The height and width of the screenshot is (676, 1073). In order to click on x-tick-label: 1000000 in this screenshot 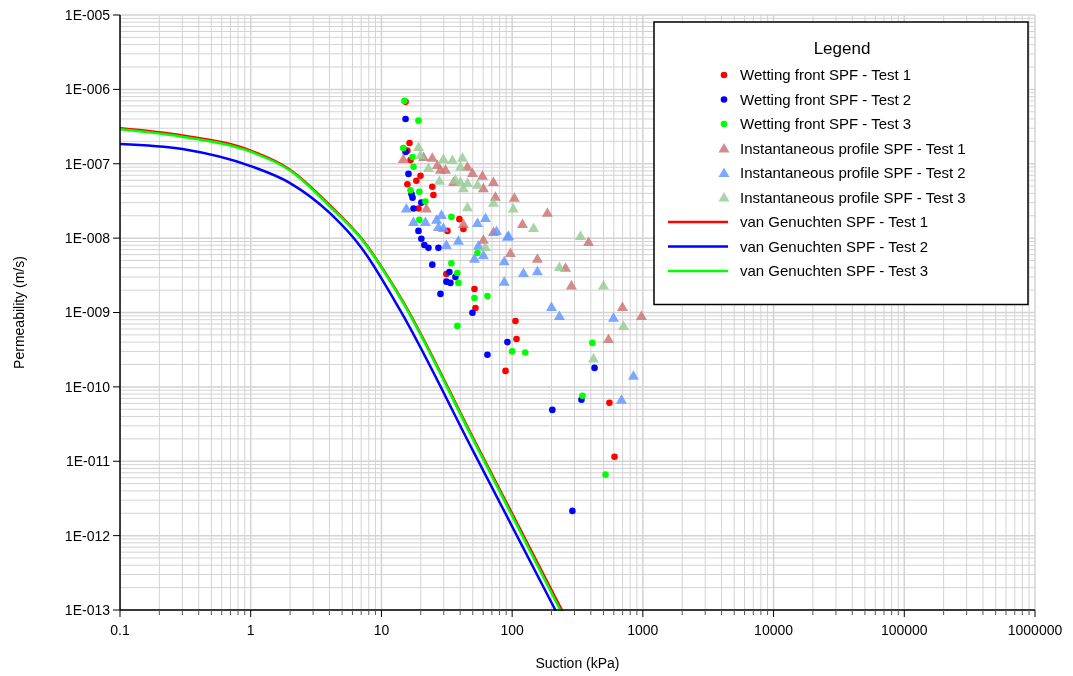, I will do `click(1035, 630)`.